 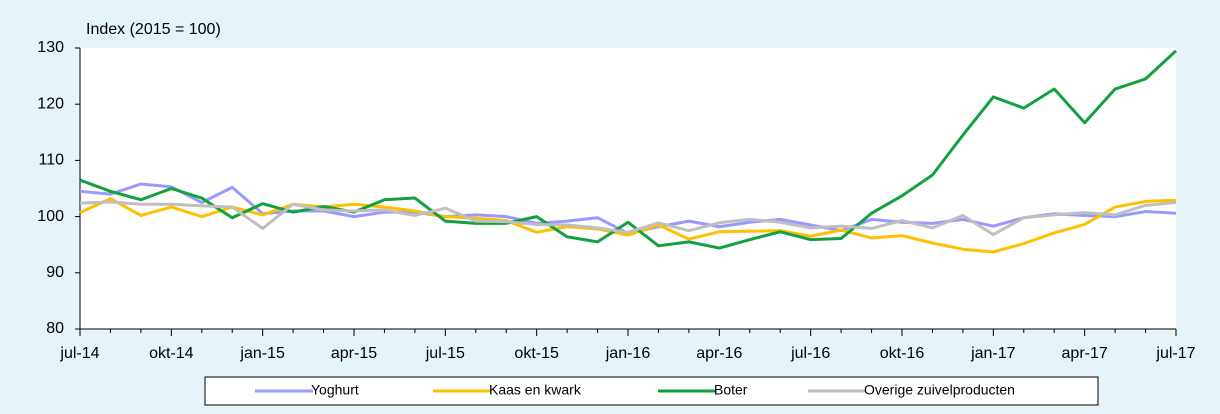 I want to click on x-tick-label: jul-15, so click(x=445, y=353).